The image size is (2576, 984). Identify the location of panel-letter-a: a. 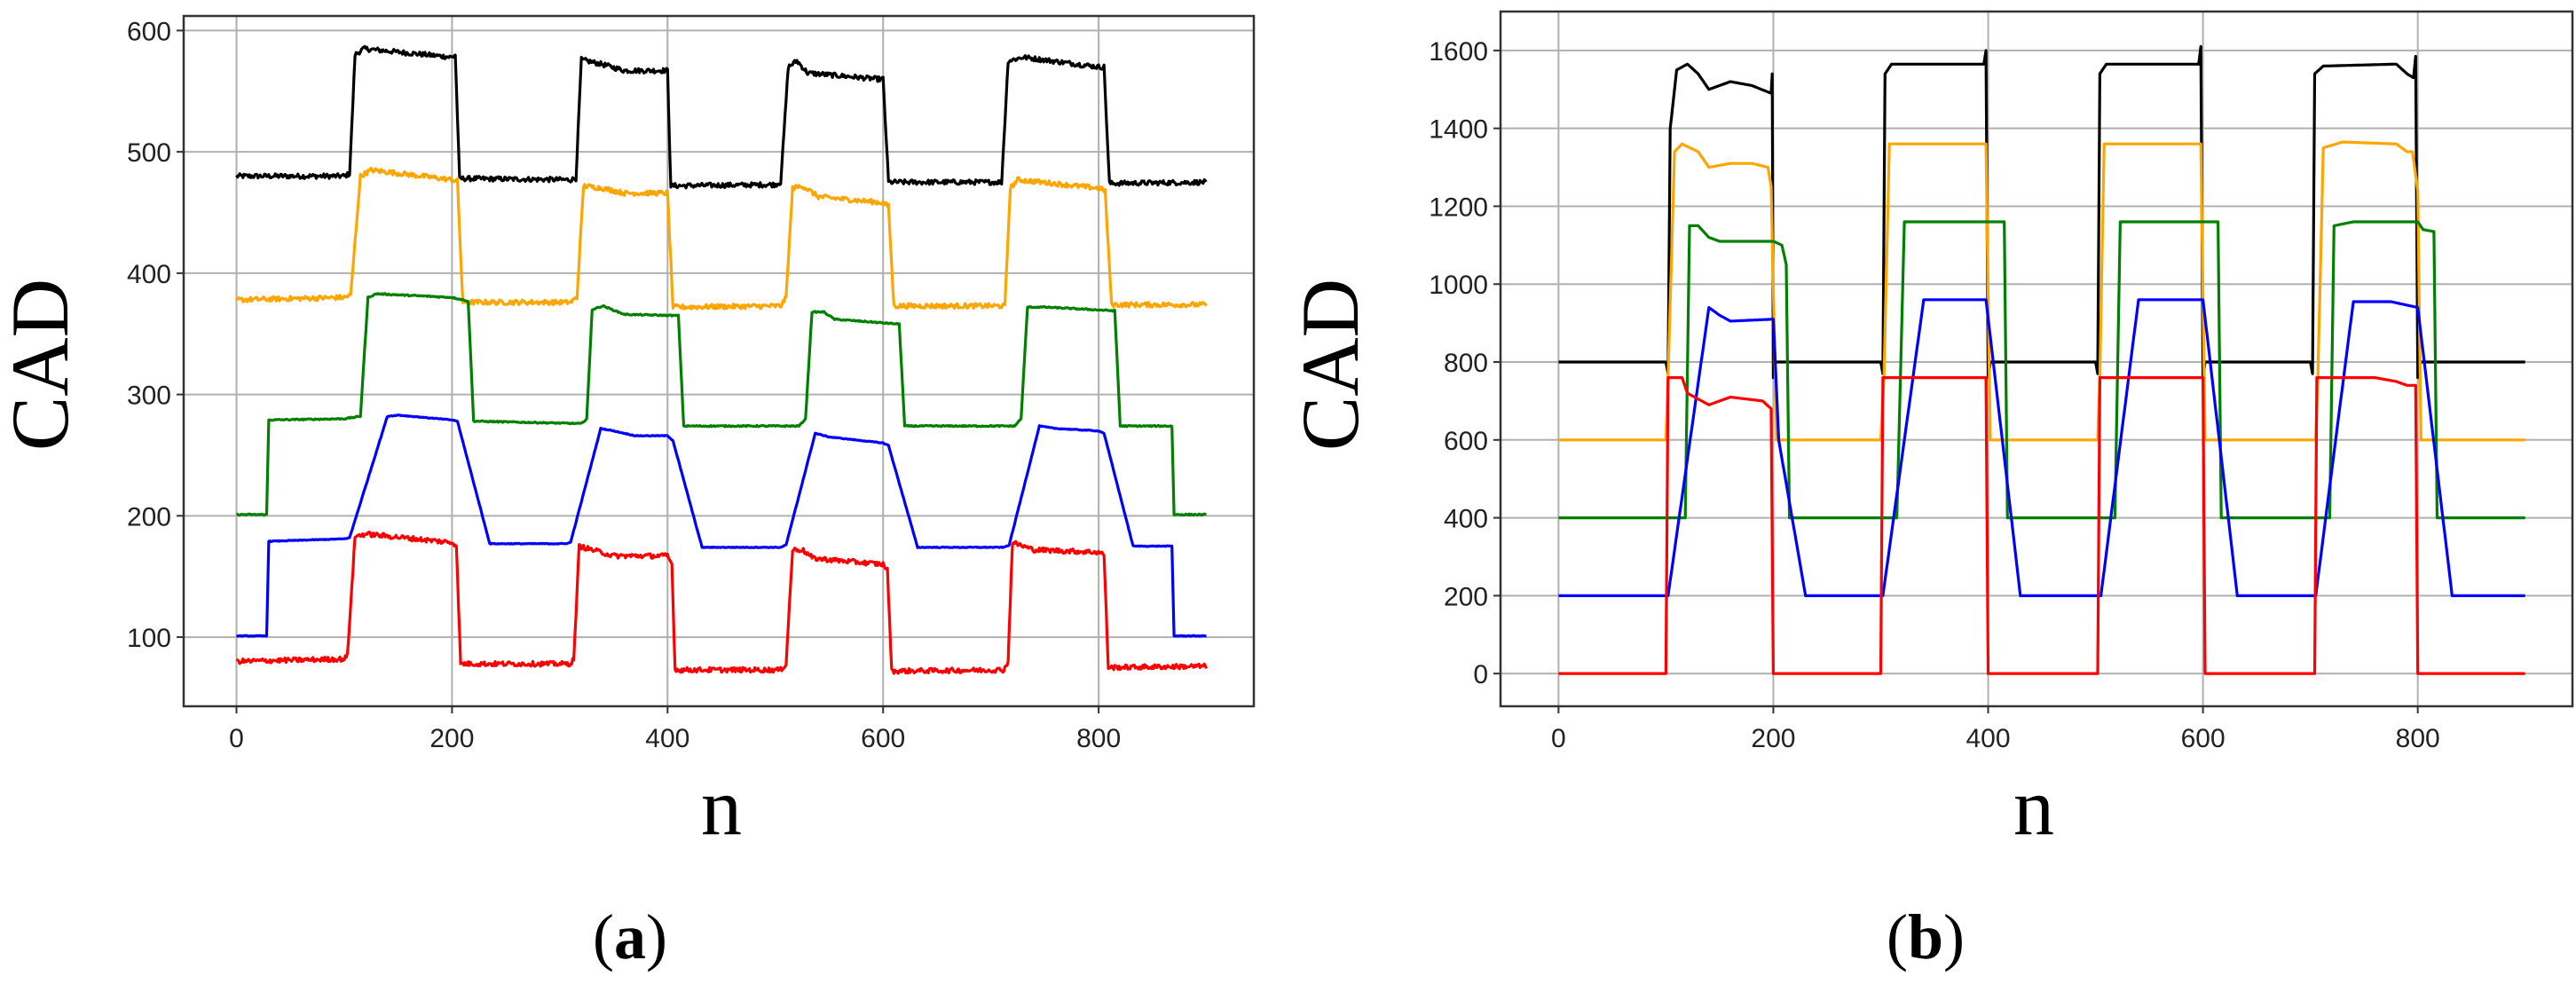
(630, 936).